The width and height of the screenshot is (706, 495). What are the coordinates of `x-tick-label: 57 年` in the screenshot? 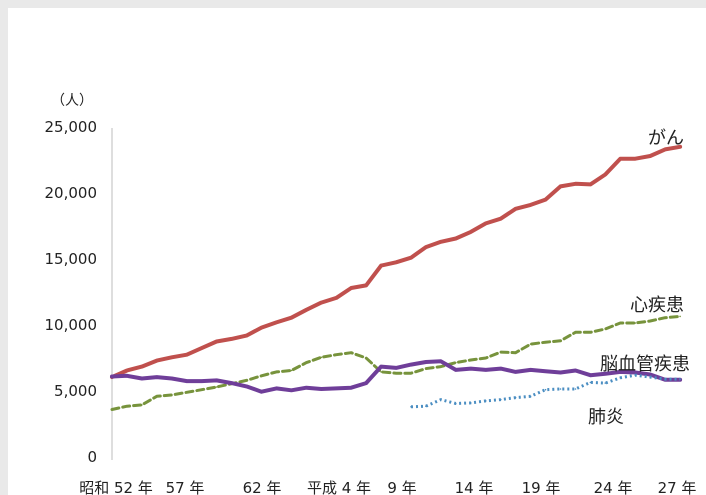 It's located at (185, 487).